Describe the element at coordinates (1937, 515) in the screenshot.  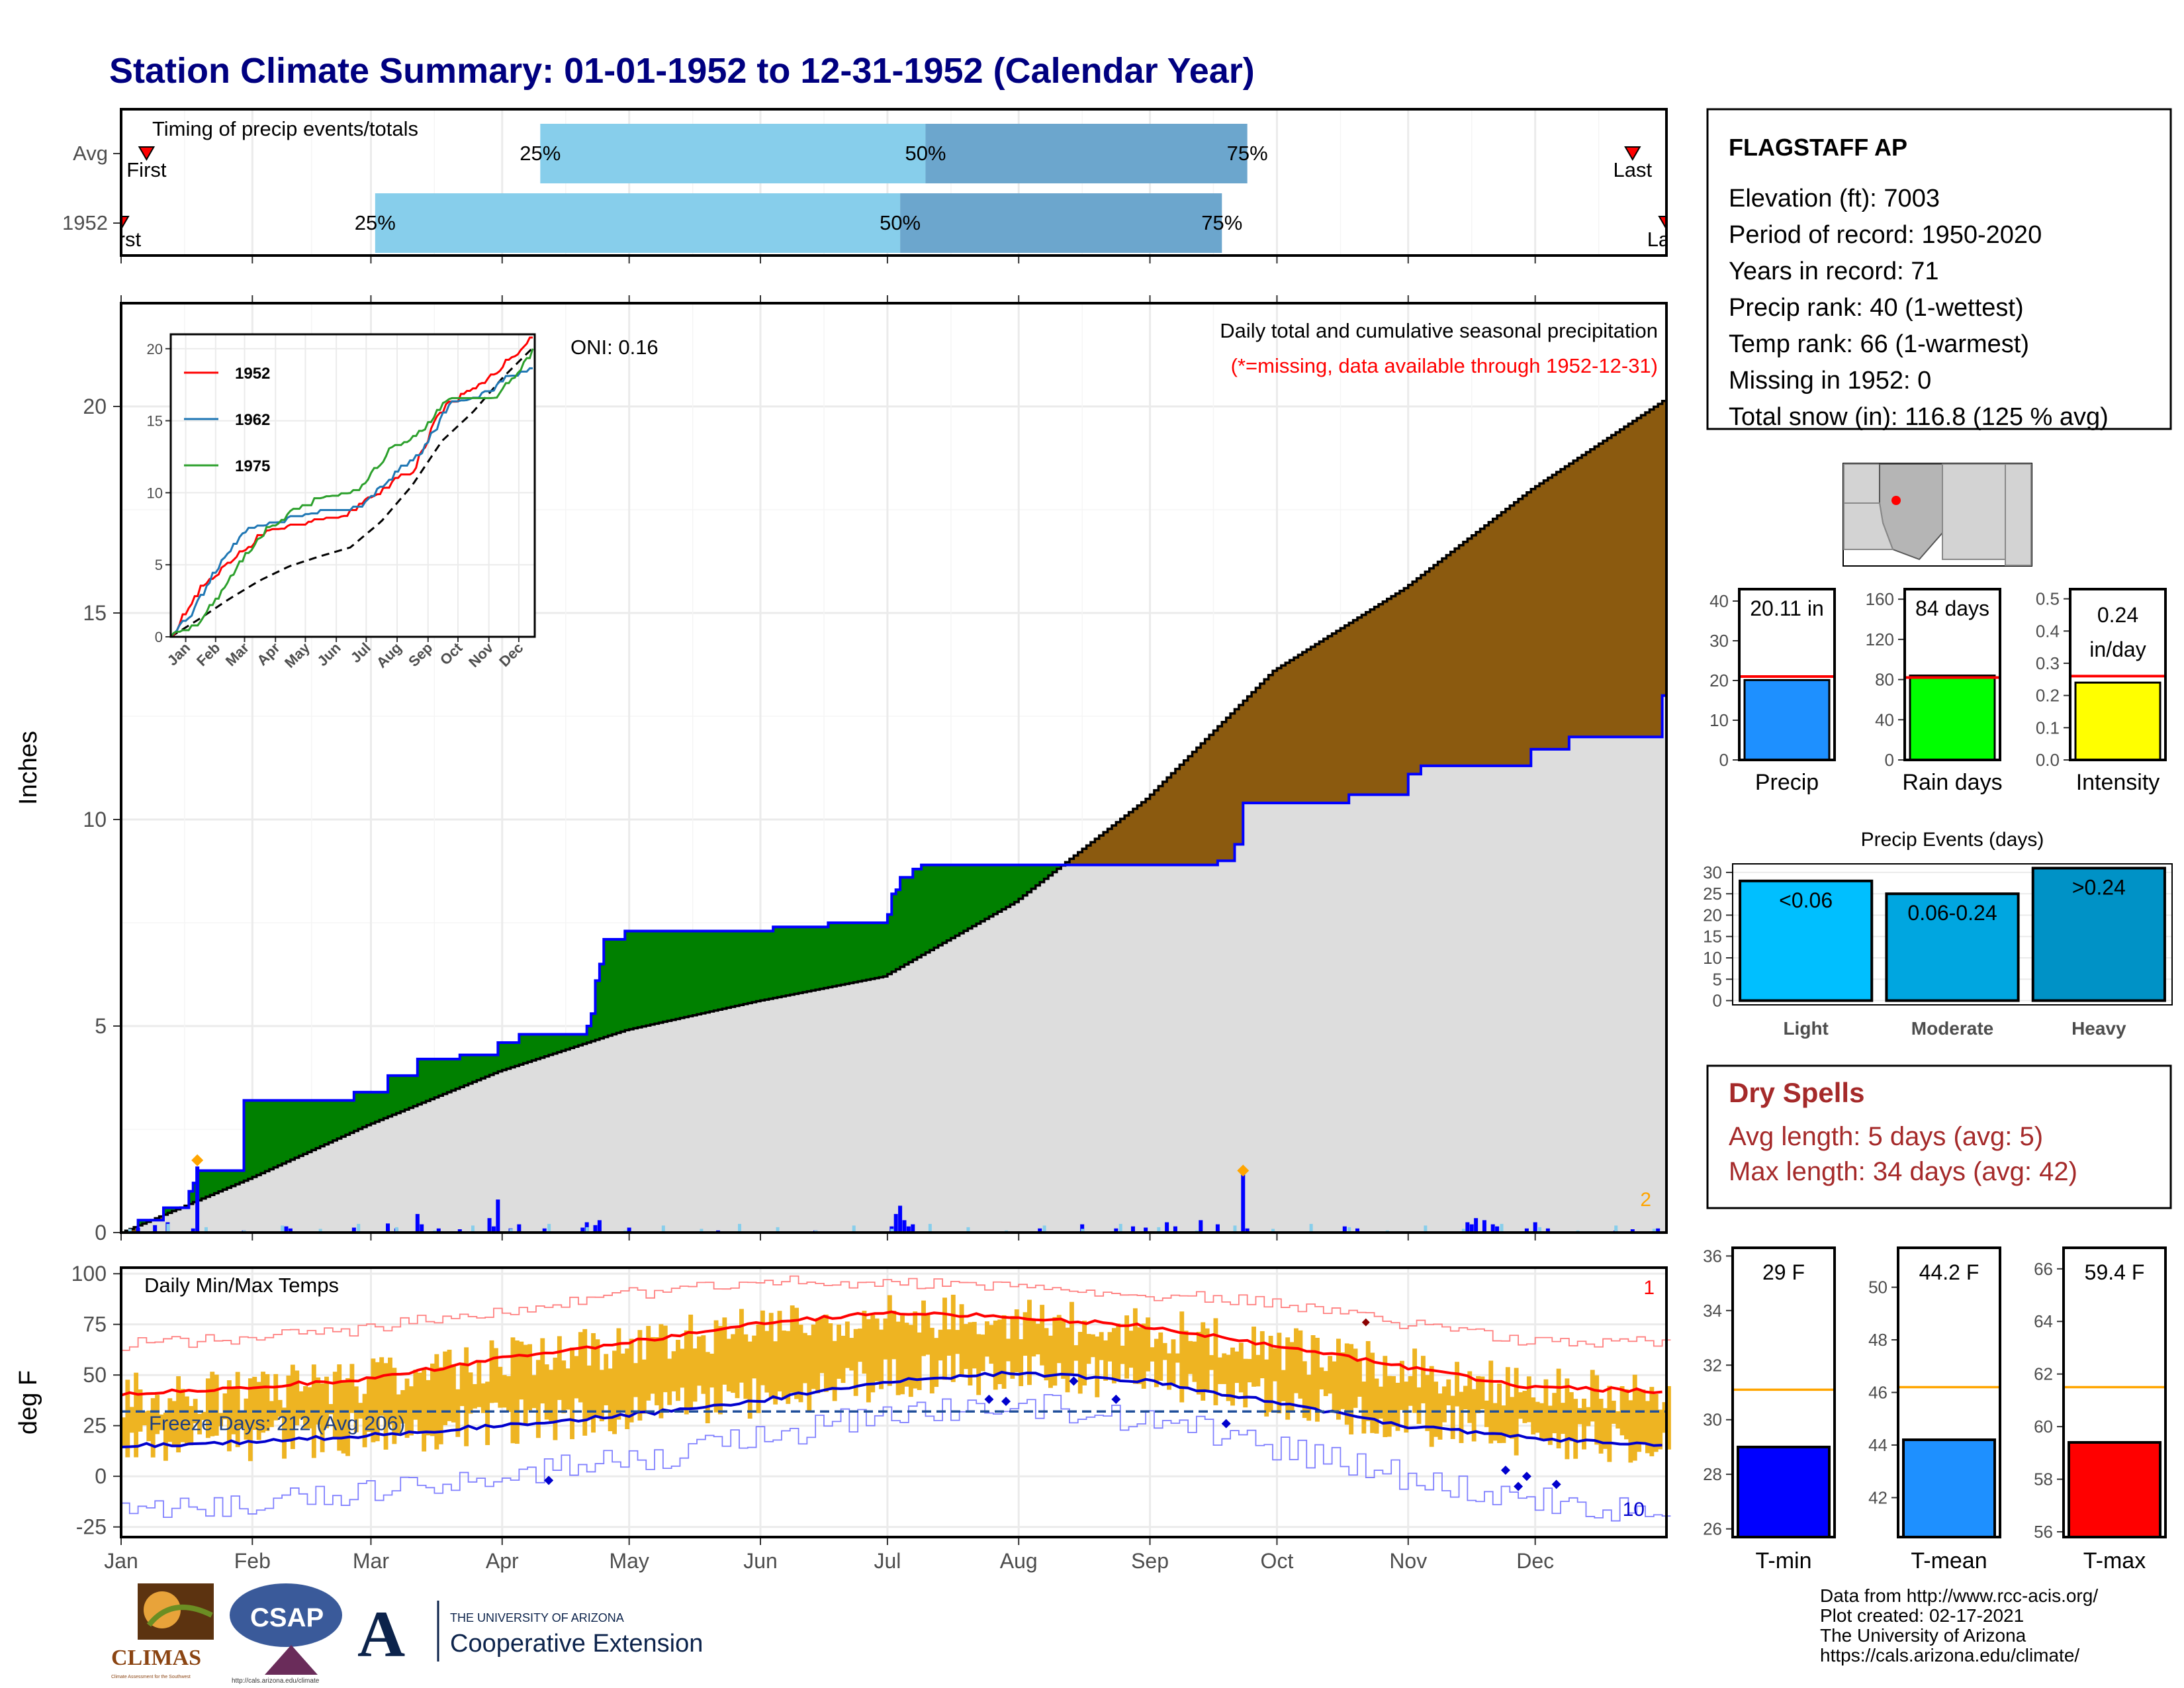
I see `arizona-locator-map` at that location.